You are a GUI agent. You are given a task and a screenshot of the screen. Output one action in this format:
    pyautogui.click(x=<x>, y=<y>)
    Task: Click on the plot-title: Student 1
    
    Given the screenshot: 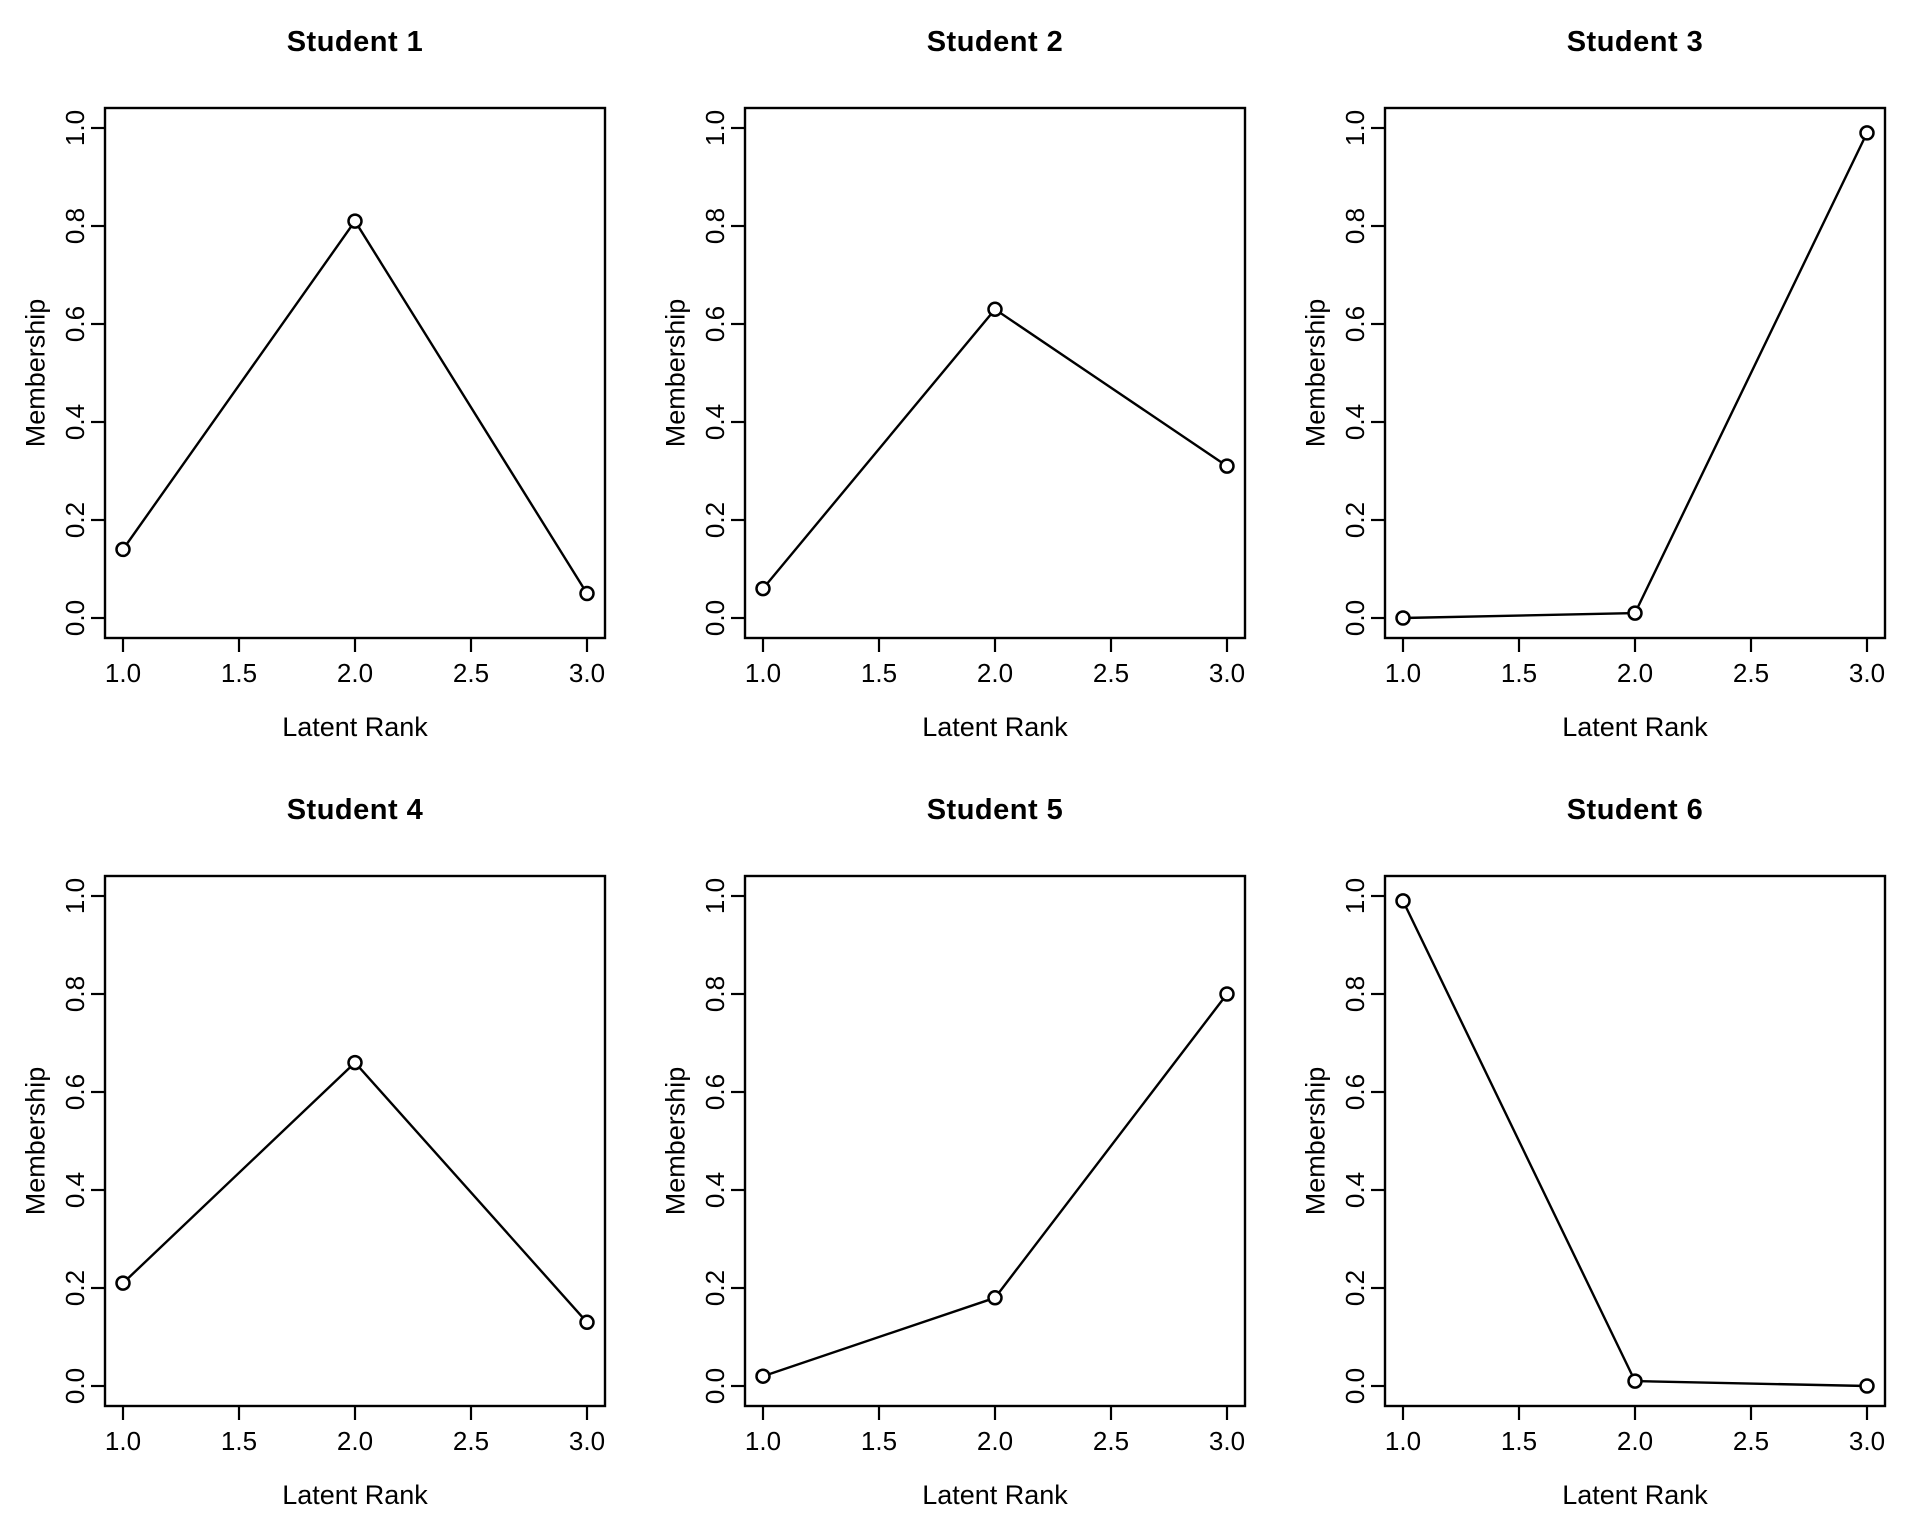 What is the action you would take?
    pyautogui.click(x=355, y=42)
    